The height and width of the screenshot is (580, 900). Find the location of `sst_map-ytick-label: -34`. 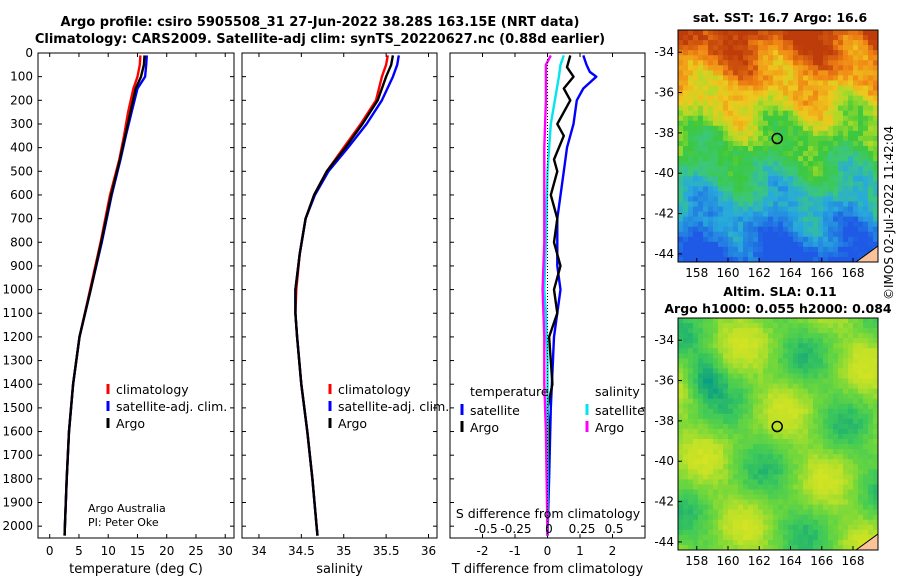

sst_map-ytick-label: -34 is located at coordinates (664, 52).